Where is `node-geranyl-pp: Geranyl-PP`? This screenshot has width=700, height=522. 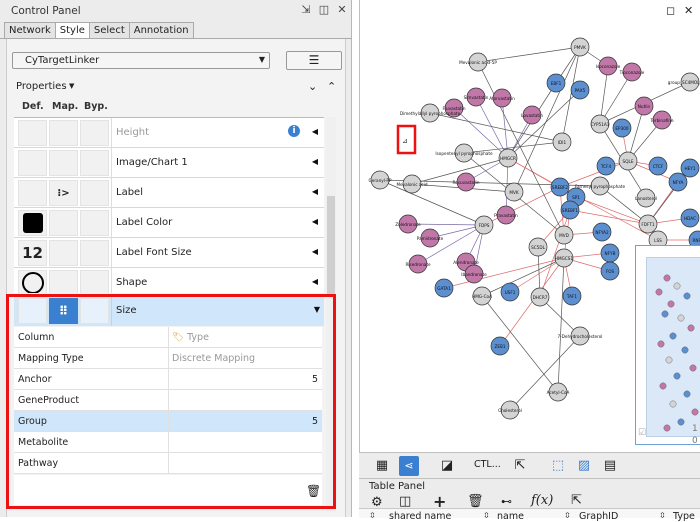
node-geranyl-pp: Geranyl-PP is located at coordinates (380, 180).